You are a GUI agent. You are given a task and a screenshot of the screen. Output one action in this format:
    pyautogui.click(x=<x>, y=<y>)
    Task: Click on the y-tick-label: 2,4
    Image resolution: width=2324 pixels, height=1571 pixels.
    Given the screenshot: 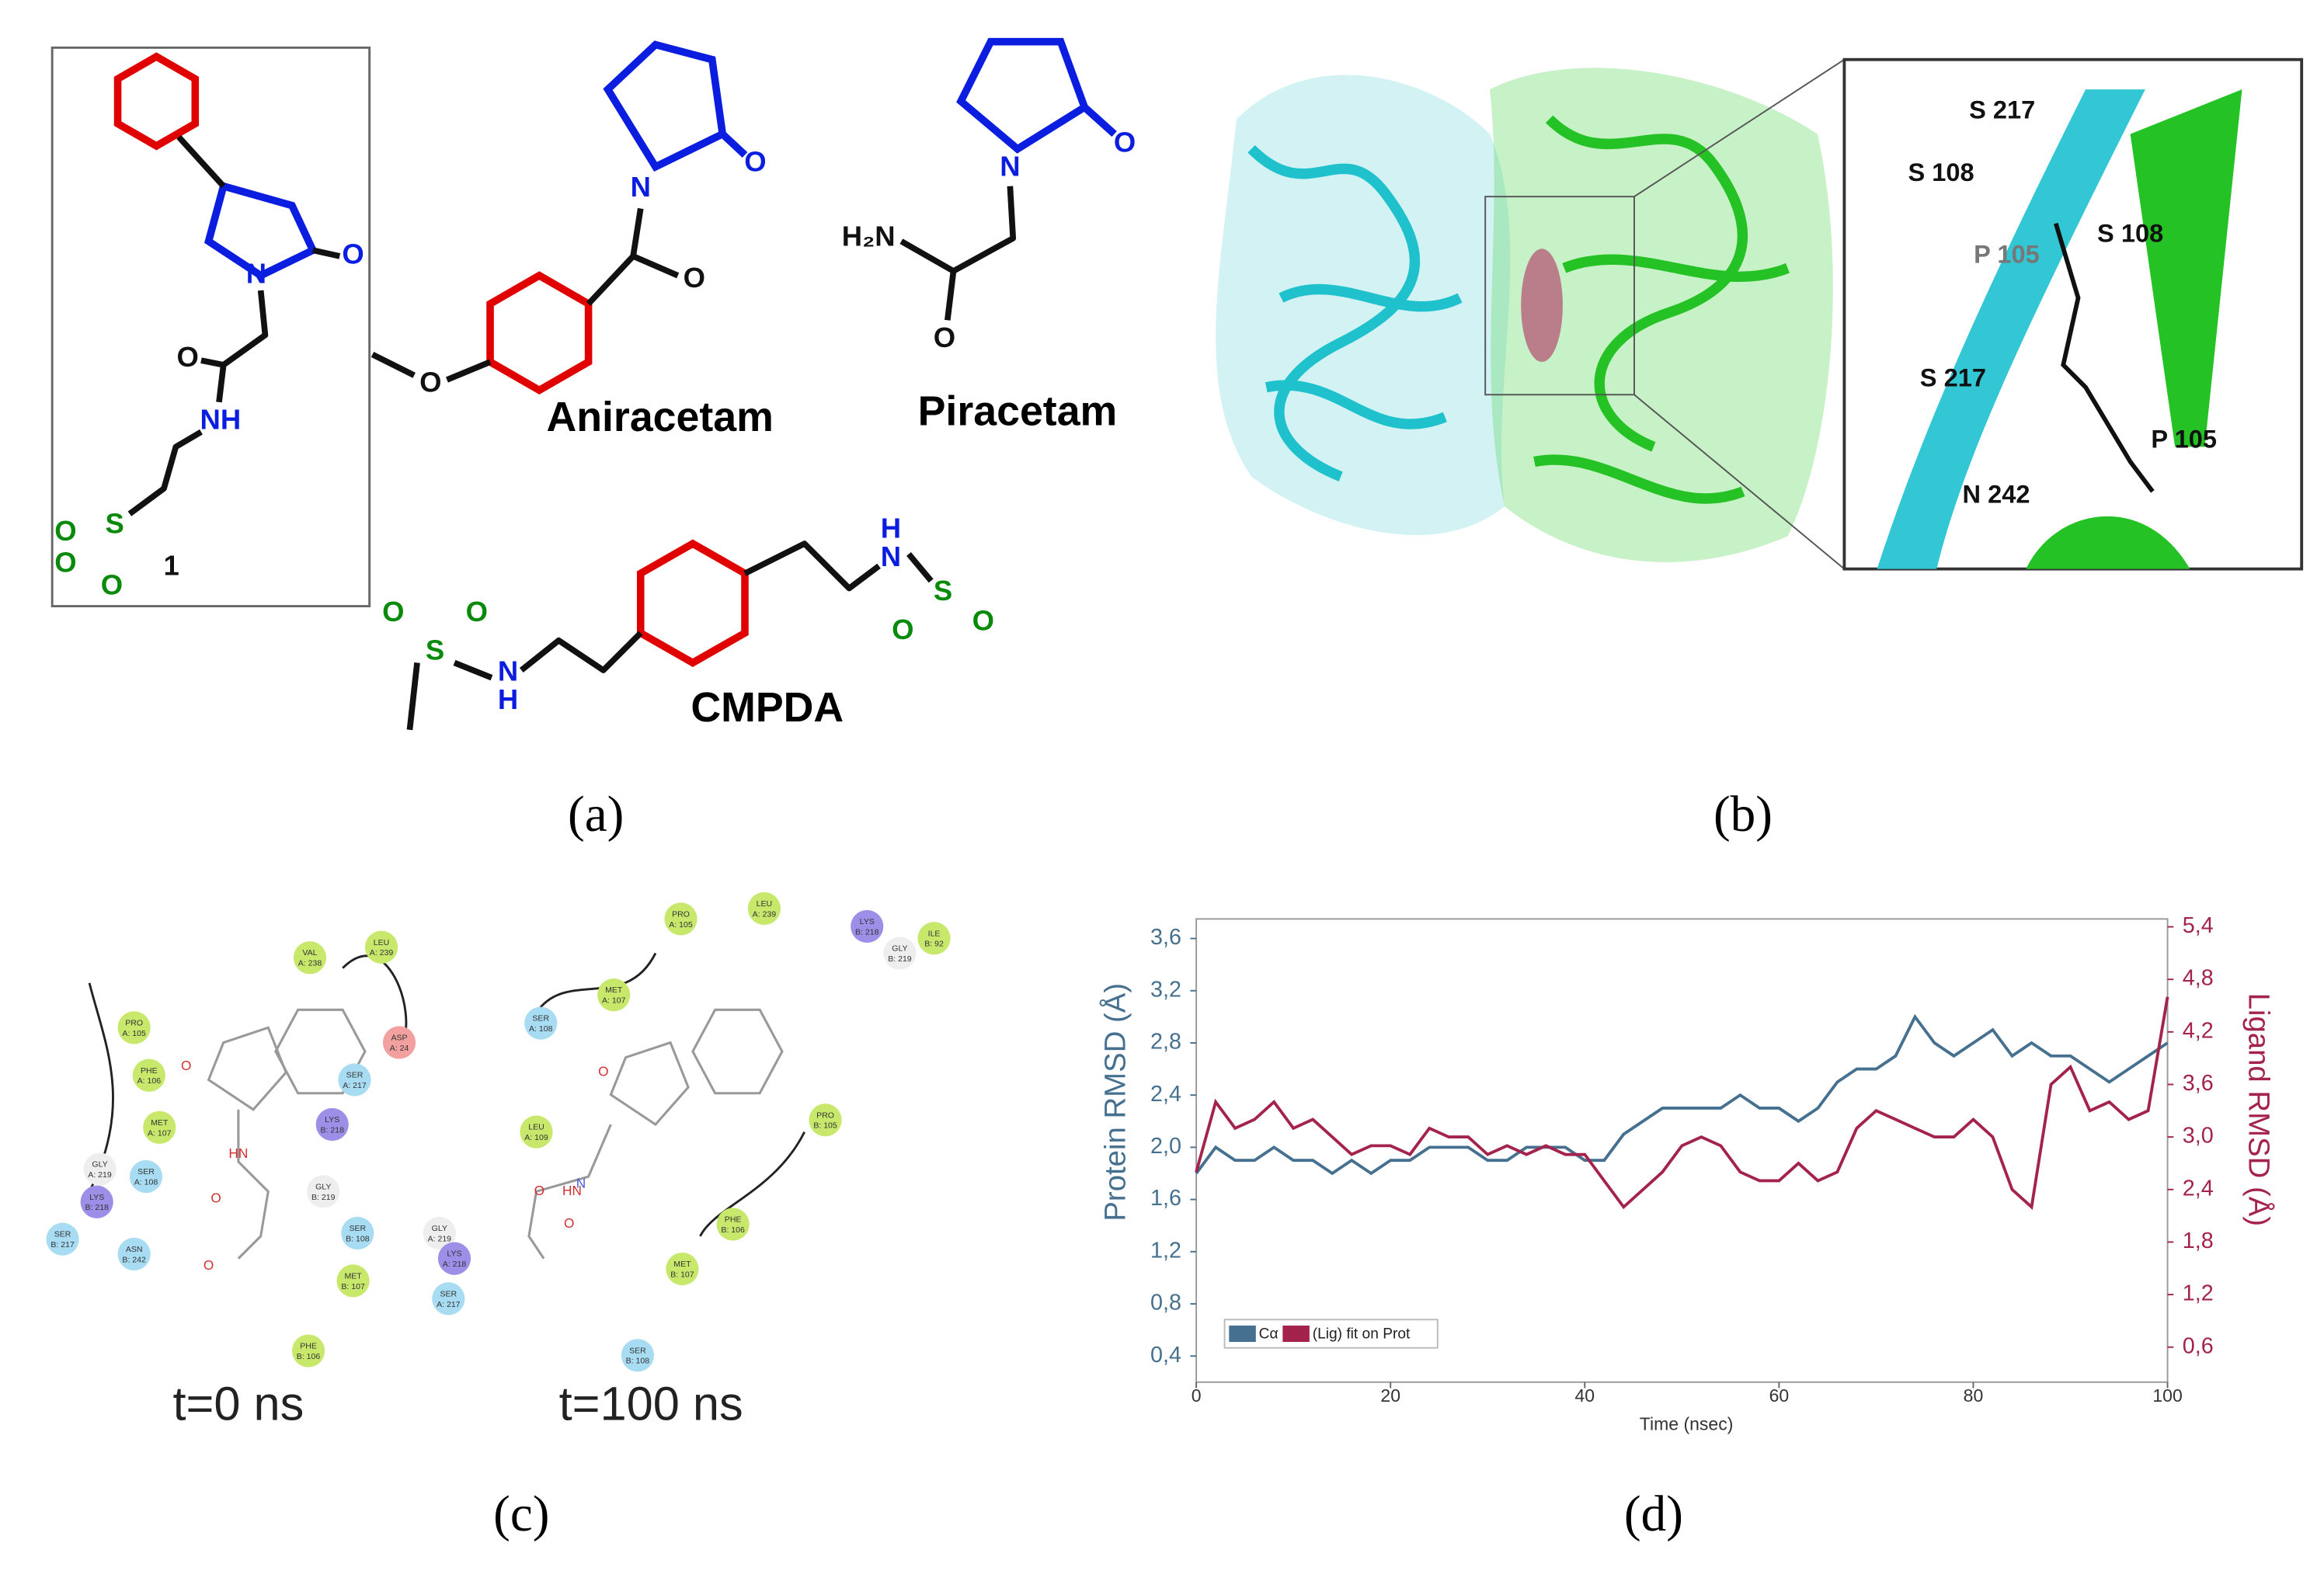 What is the action you would take?
    pyautogui.click(x=1165, y=1094)
    